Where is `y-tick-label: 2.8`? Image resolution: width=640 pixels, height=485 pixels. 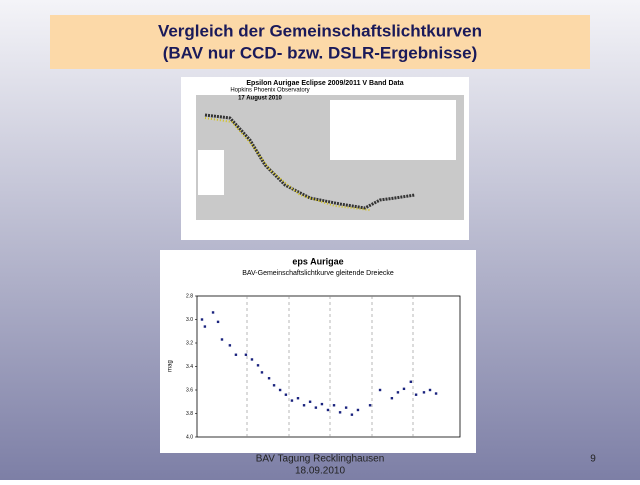 y-tick-label: 2.8 is located at coordinates (189, 296).